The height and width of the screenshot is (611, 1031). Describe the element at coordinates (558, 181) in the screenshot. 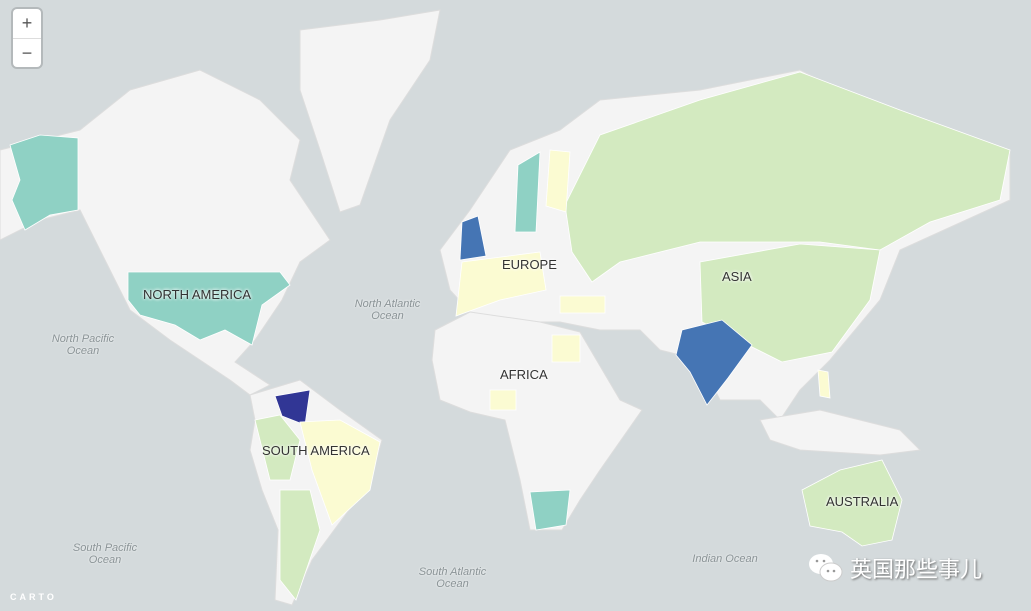

I see `country-finland` at that location.